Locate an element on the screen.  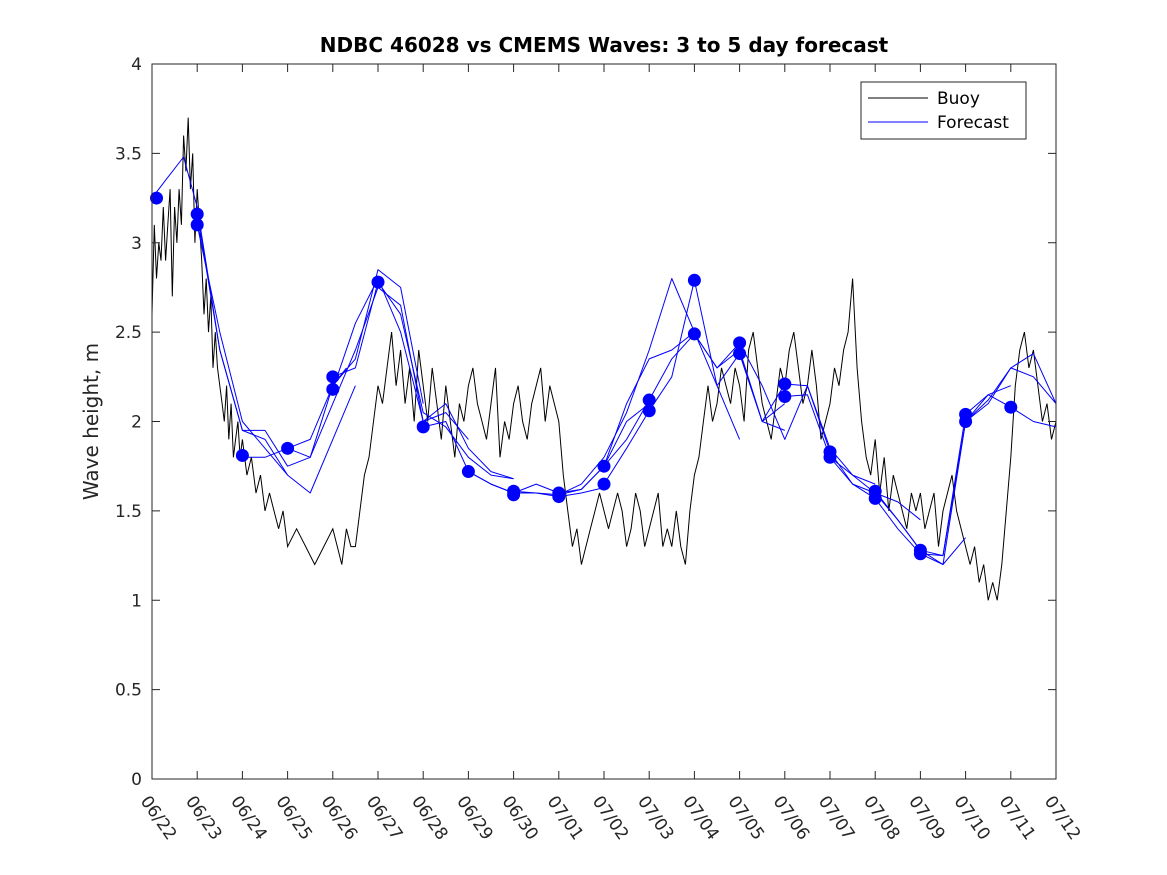
legend-box is located at coordinates (943, 110).